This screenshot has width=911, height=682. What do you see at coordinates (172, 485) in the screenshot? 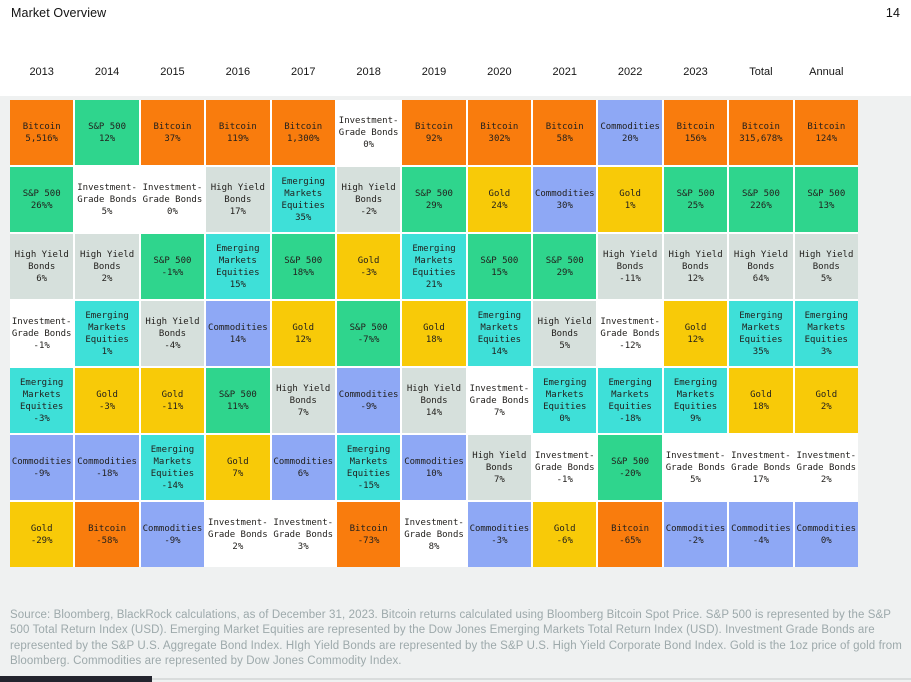
I see `asset-return-value: -14%` at bounding box center [172, 485].